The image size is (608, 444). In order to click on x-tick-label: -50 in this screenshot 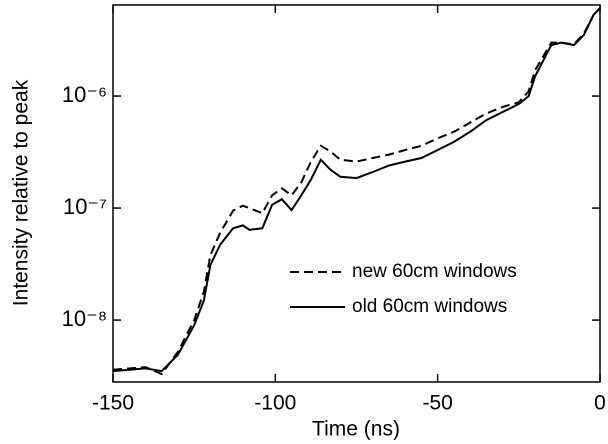, I will do `click(437, 403)`.